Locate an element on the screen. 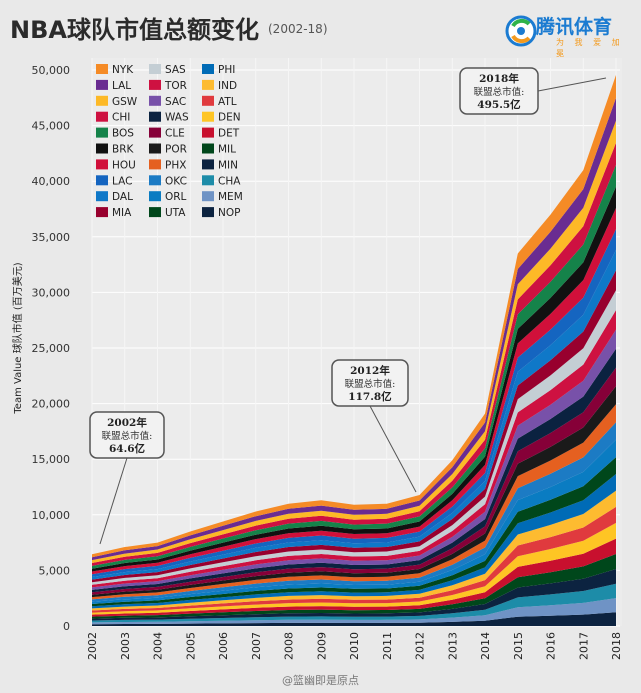  x-tick-label: 2015 is located at coordinates (518, 646).